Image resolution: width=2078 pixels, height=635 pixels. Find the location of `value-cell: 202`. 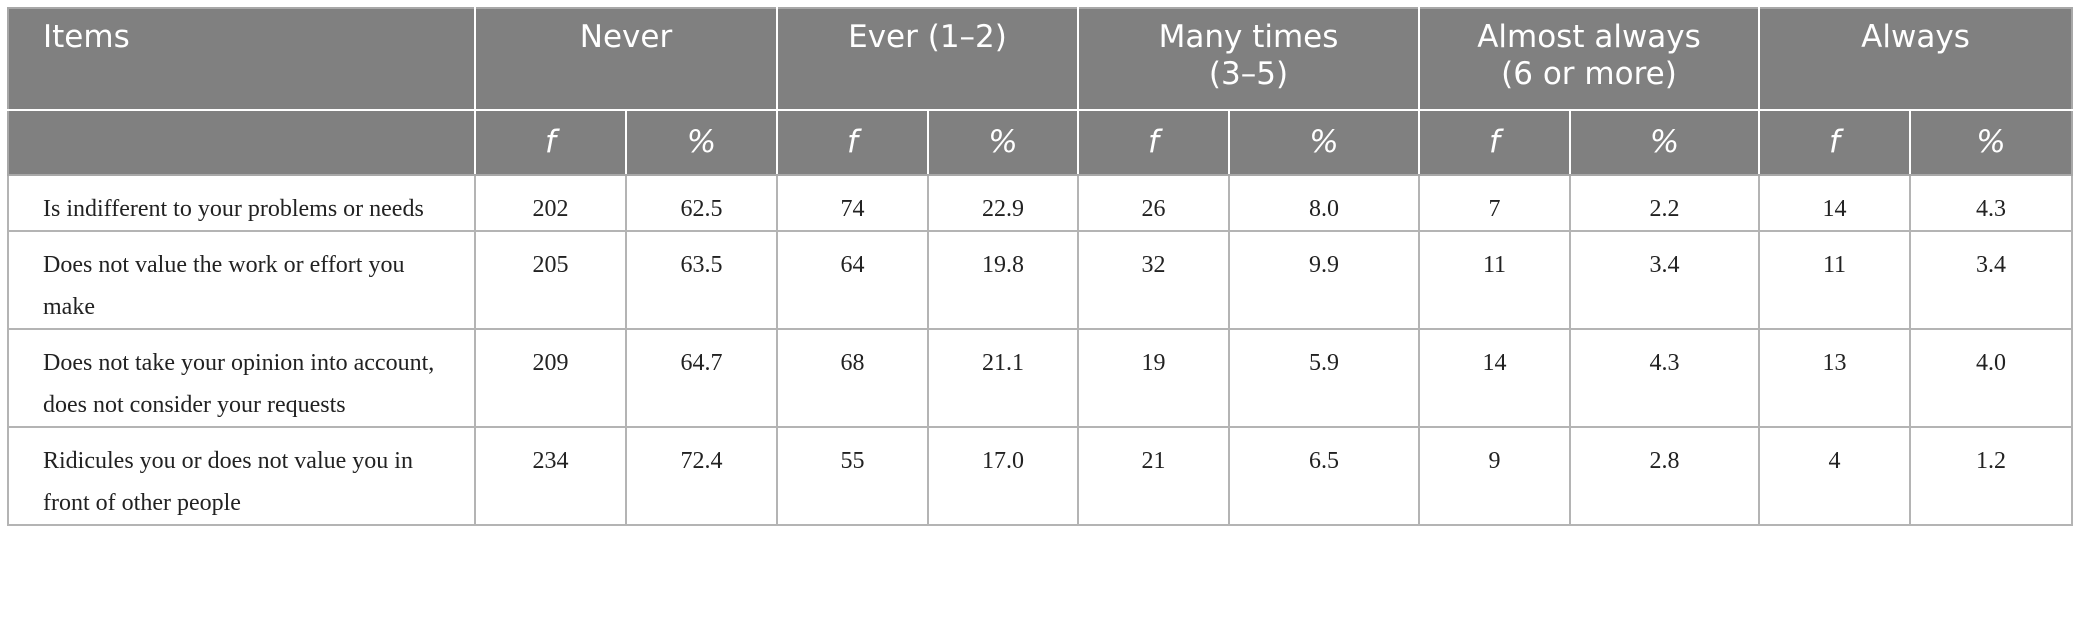

value-cell: 202 is located at coordinates (550, 203).